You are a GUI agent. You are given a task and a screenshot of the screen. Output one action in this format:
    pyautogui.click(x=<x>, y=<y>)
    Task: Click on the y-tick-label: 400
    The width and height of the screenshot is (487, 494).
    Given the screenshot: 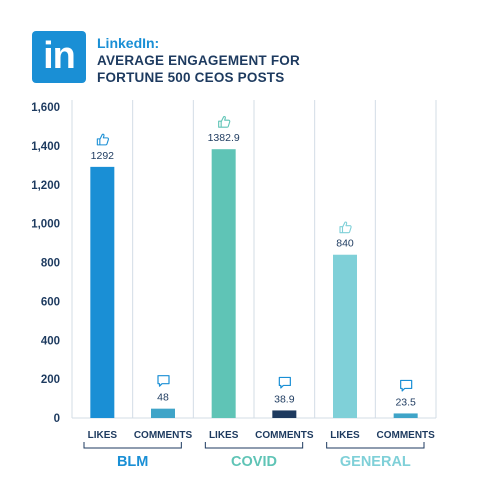 What is the action you would take?
    pyautogui.click(x=50, y=341)
    